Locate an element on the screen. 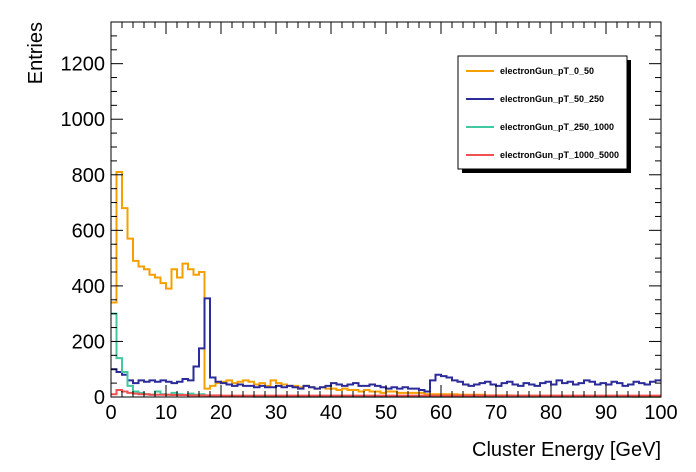  x-tick-label: 0 is located at coordinates (110, 413).